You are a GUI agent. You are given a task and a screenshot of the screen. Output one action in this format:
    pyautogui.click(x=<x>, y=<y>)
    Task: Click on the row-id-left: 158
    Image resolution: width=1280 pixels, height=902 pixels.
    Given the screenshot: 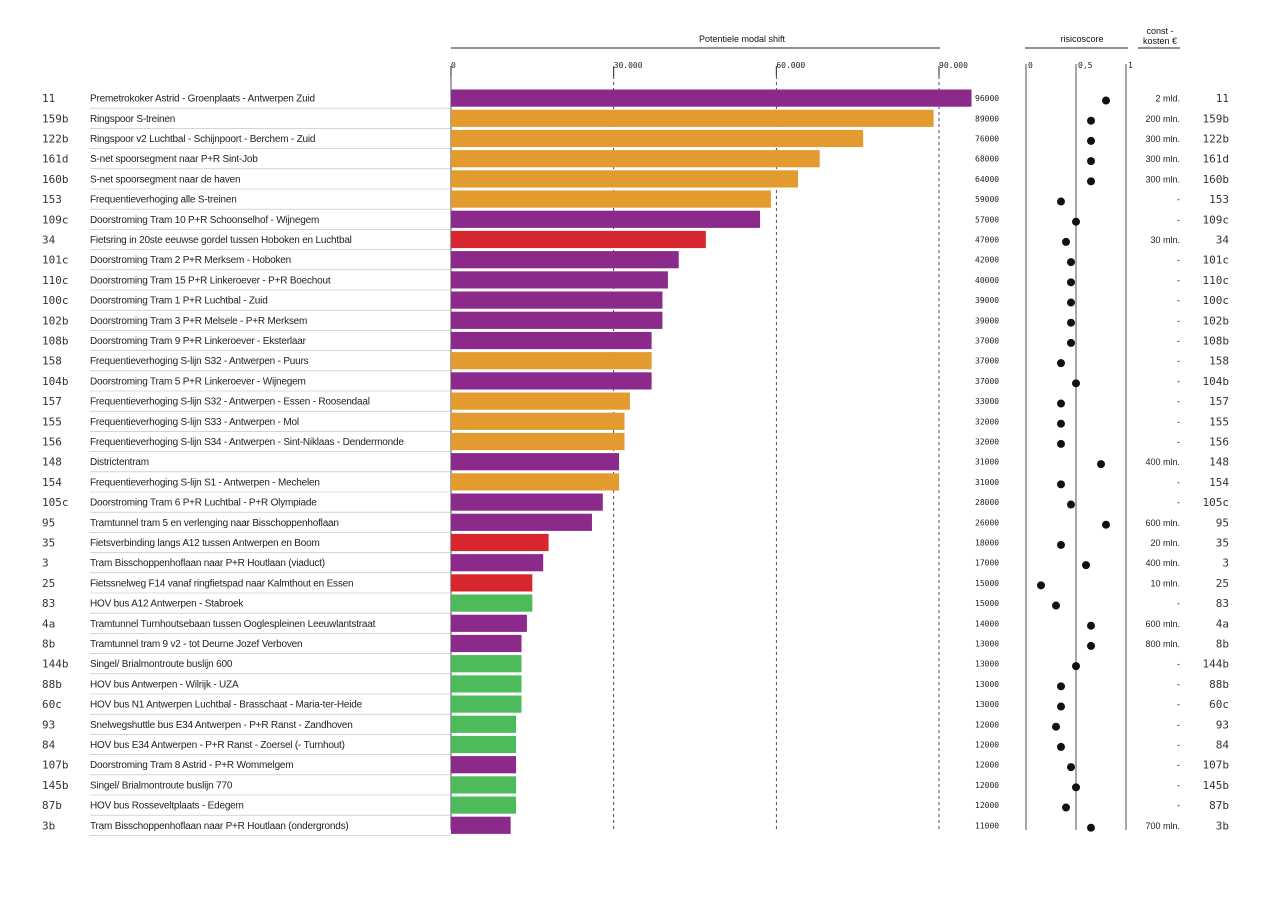 What is the action you would take?
    pyautogui.click(x=52, y=361)
    